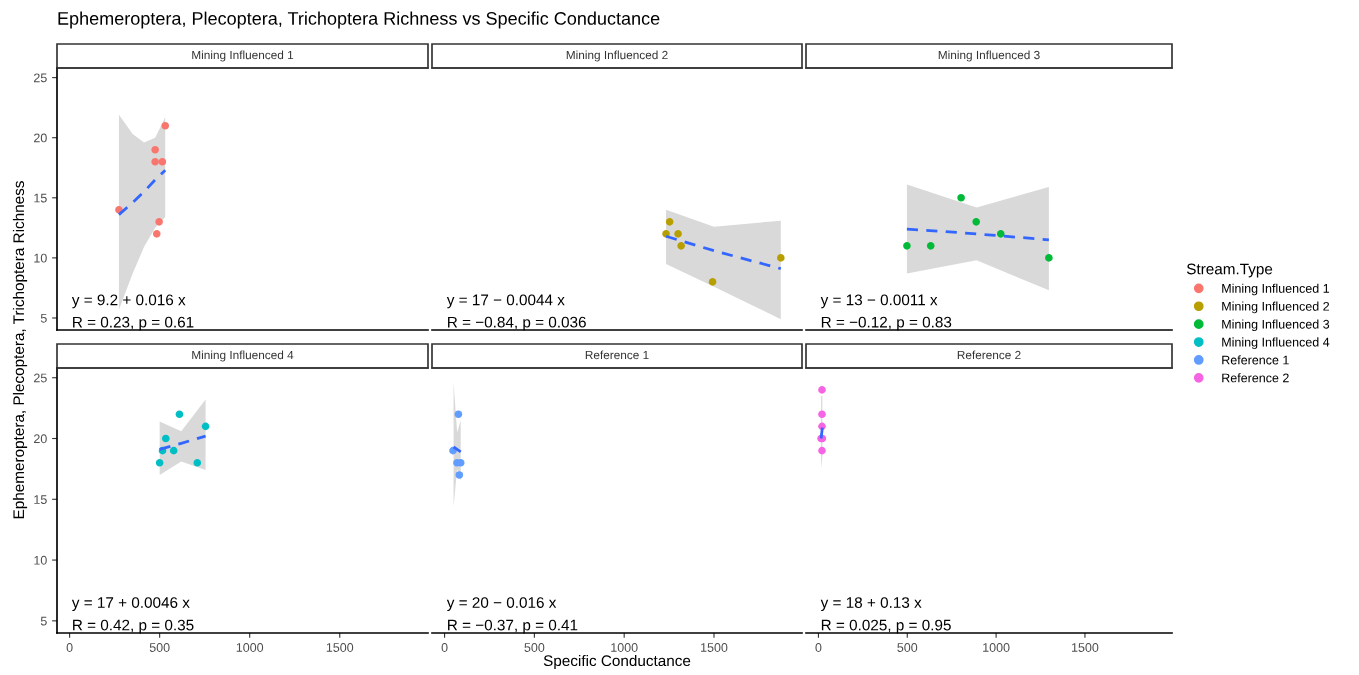  I want to click on chart-subtitle: Reference 2, so click(989, 355).